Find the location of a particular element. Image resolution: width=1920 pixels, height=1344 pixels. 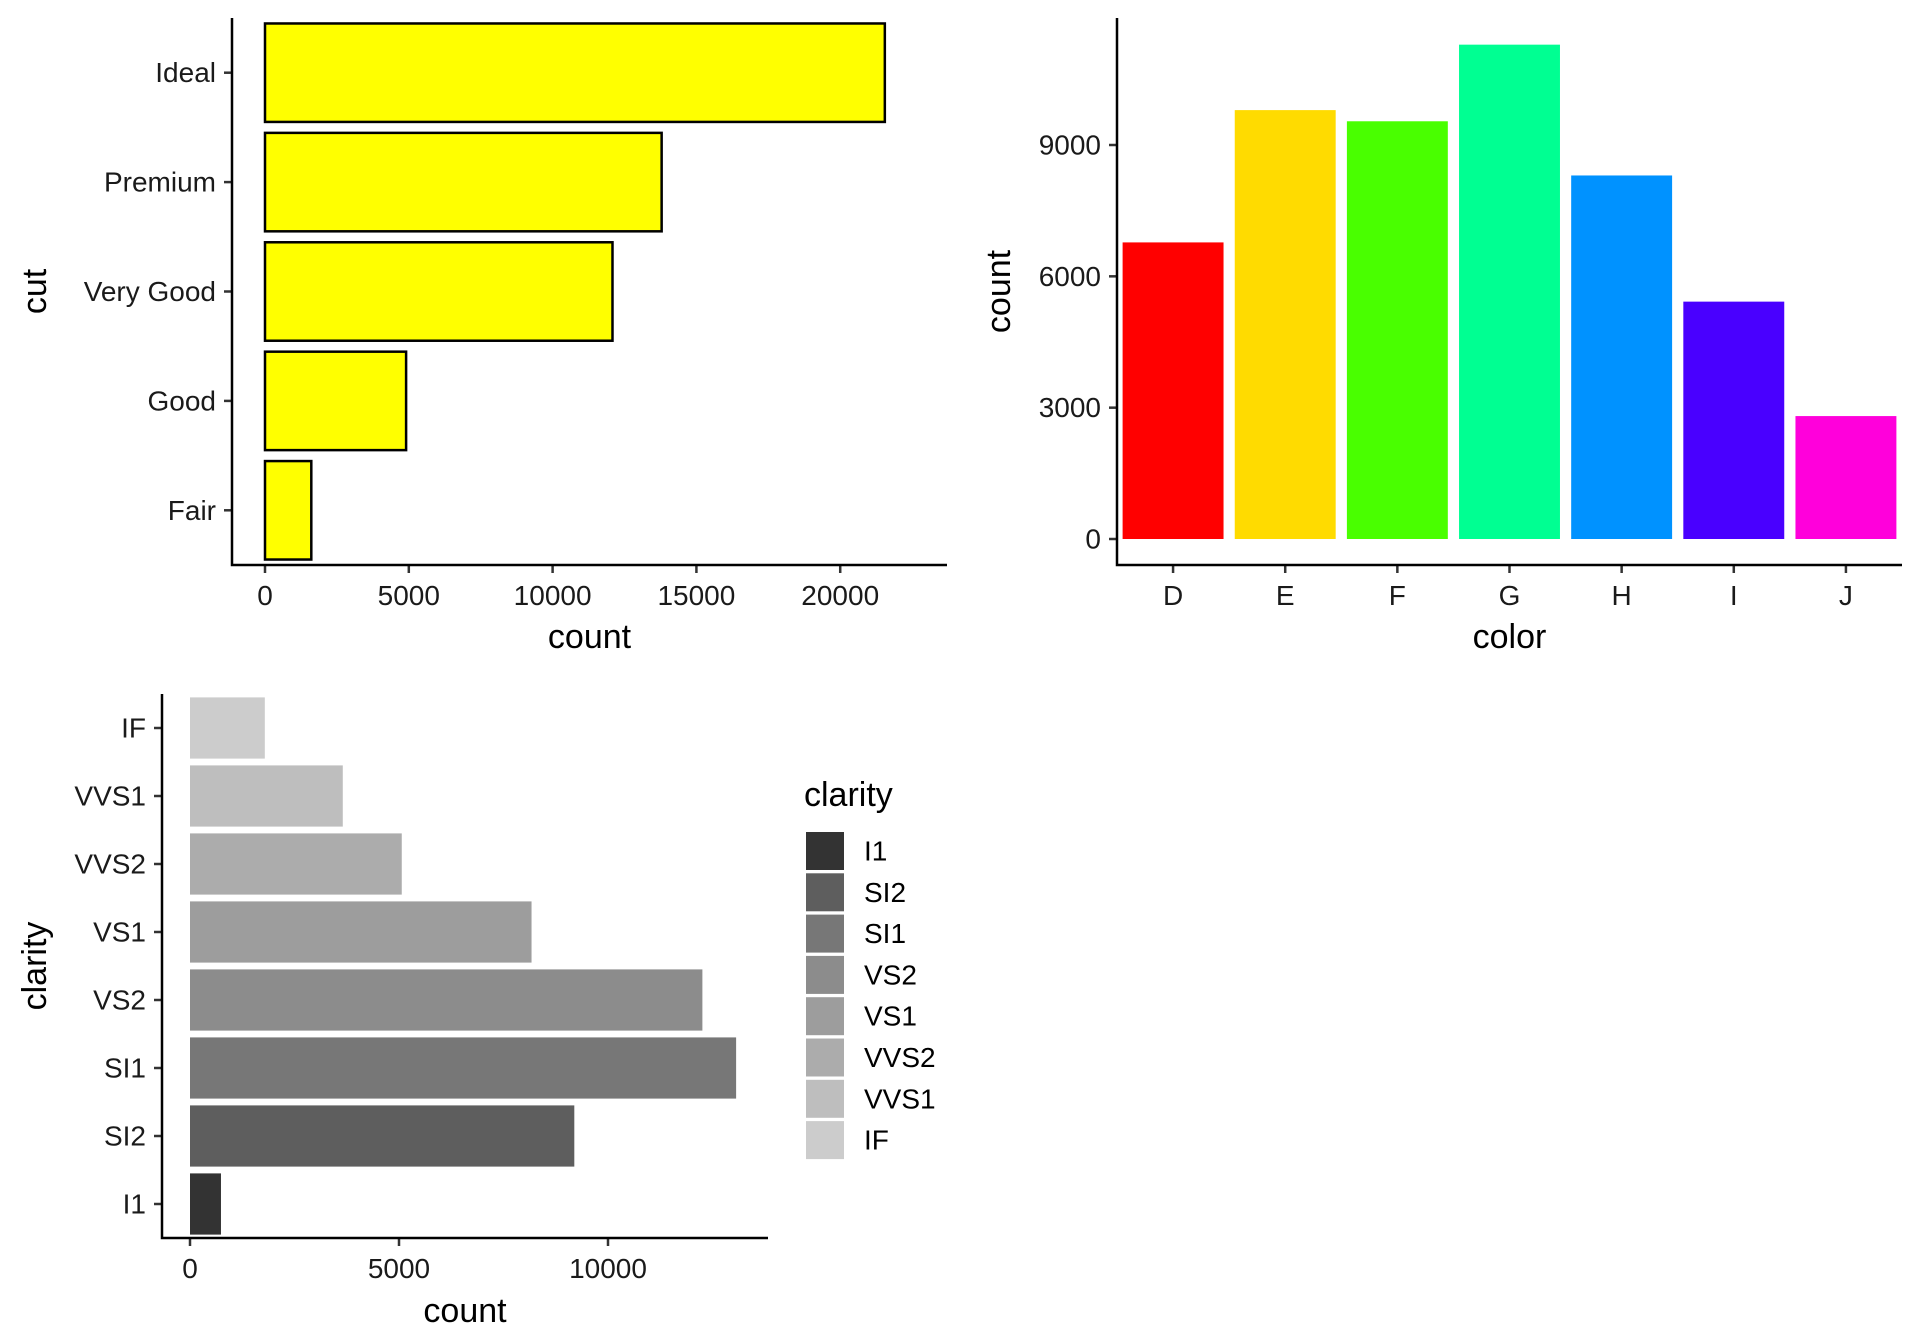

legend-label: VVS2 is located at coordinates (900, 1057).